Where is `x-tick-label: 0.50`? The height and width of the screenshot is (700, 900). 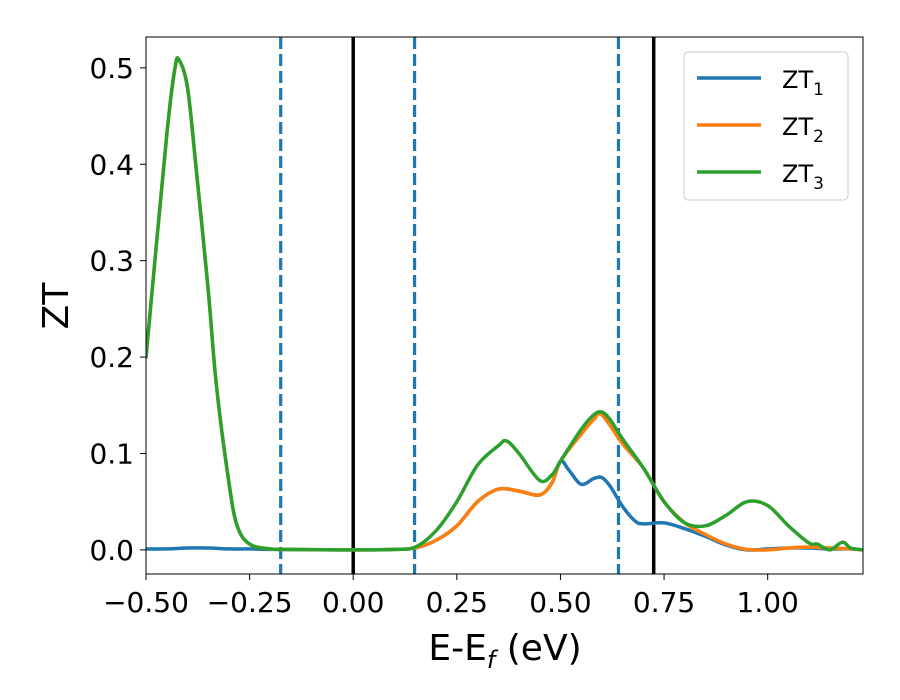
x-tick-label: 0.50 is located at coordinates (560, 602).